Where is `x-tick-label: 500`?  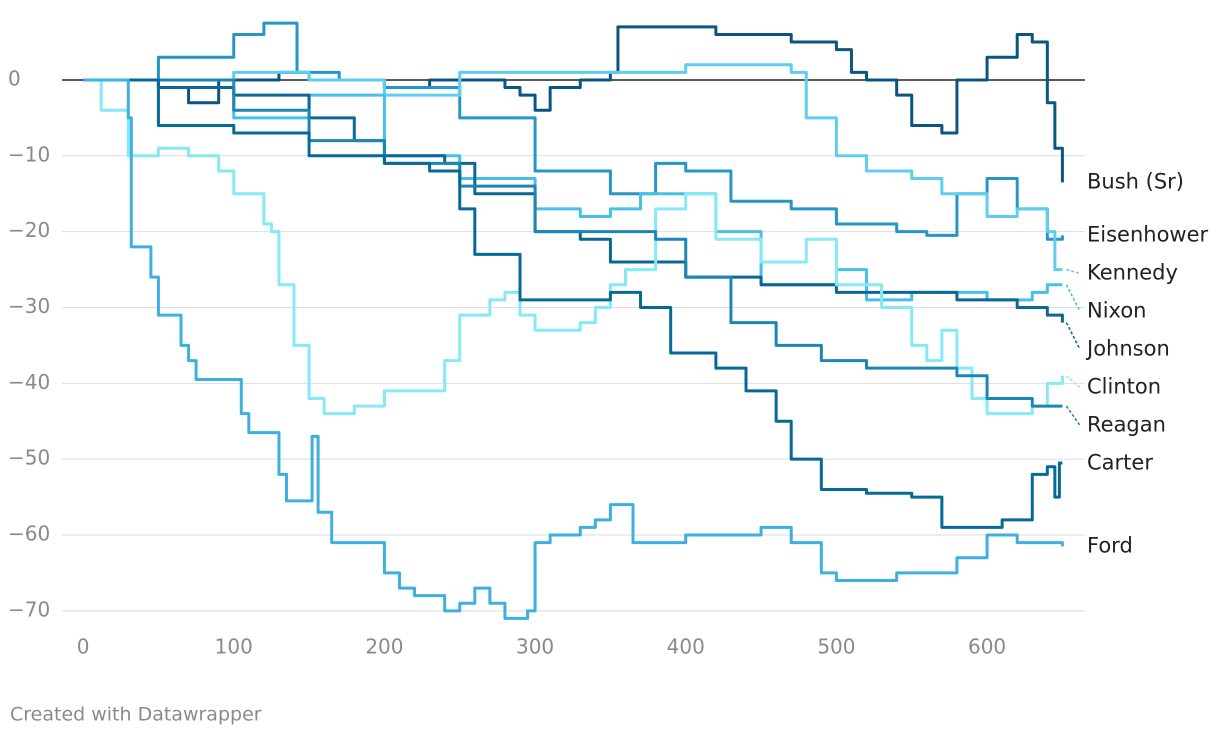 x-tick-label: 500 is located at coordinates (836, 647).